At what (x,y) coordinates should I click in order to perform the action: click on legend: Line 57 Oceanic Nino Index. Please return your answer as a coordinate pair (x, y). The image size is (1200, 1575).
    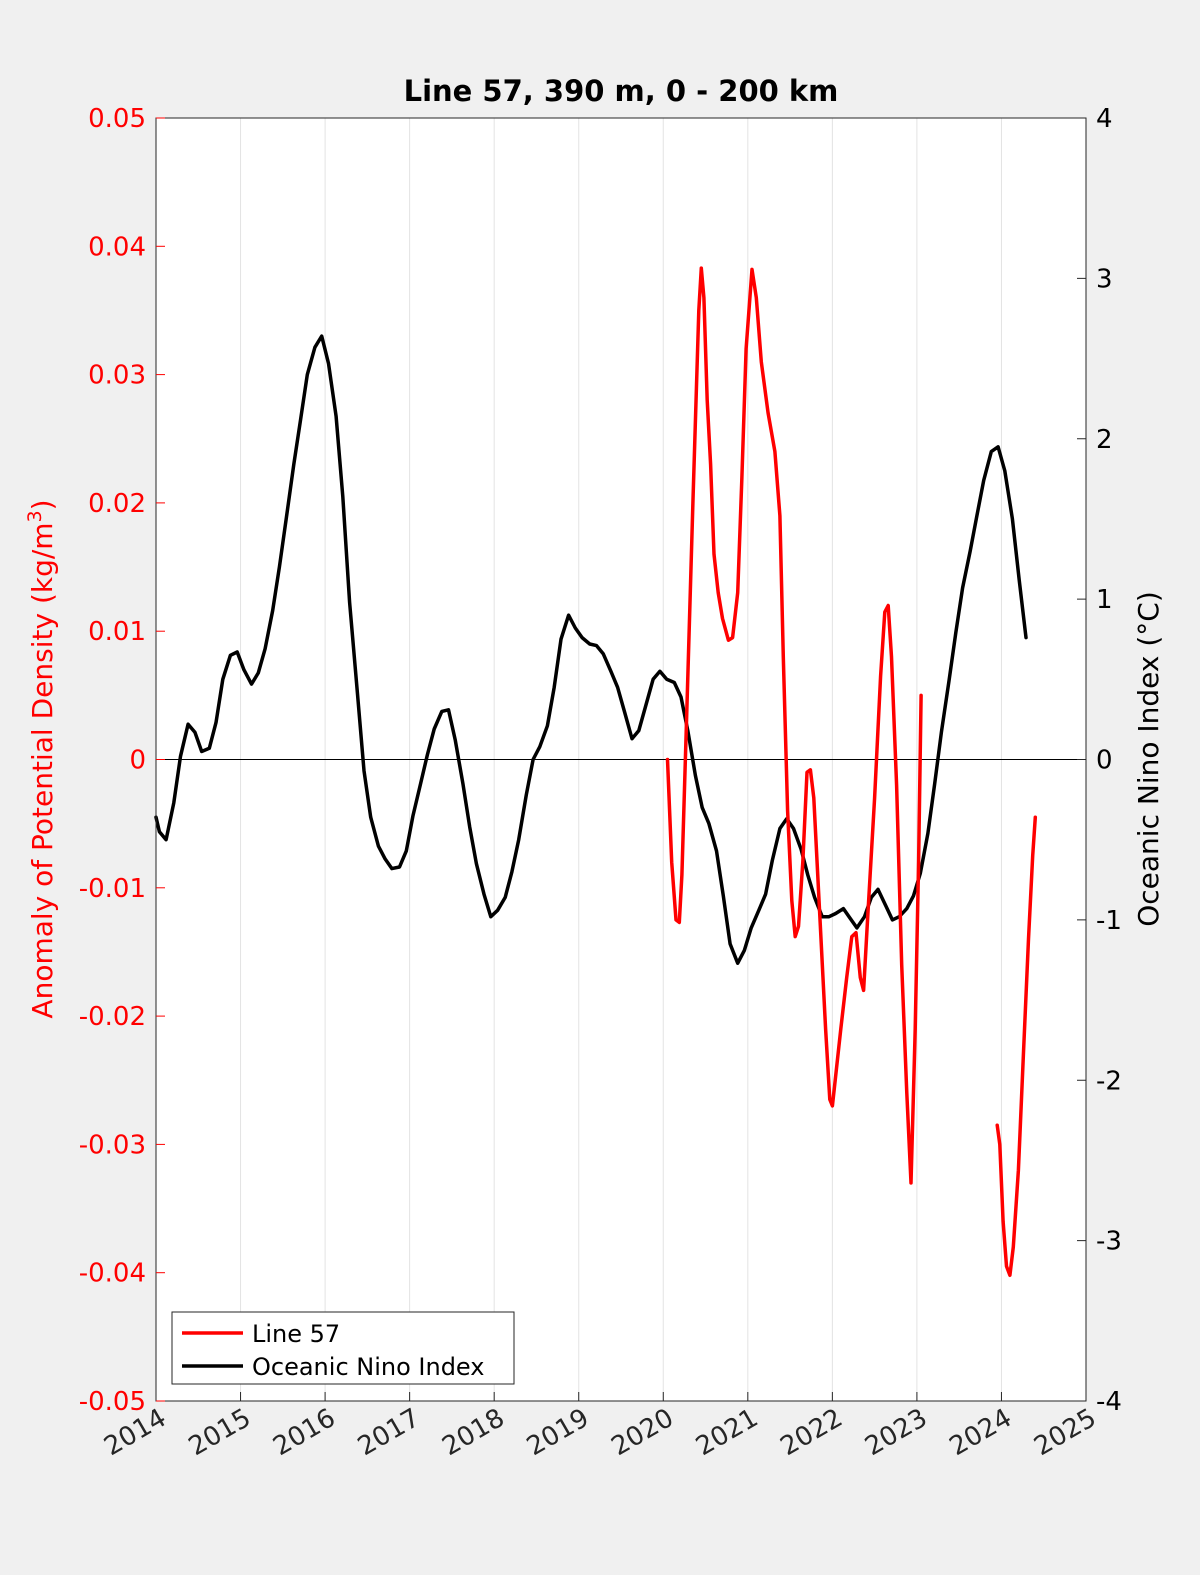
    Looking at the image, I should click on (343, 1348).